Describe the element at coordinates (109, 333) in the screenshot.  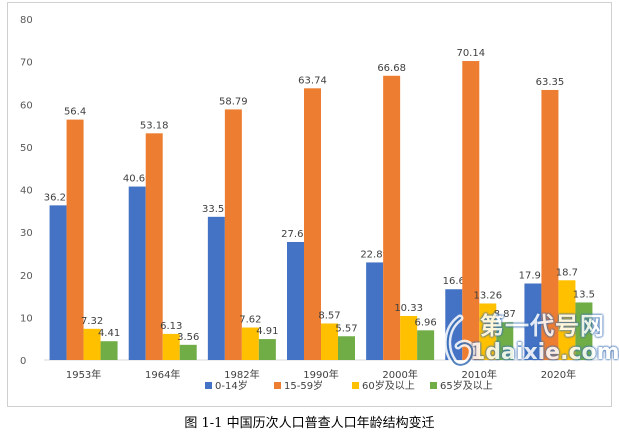
I see `data-label: 4.41` at that location.